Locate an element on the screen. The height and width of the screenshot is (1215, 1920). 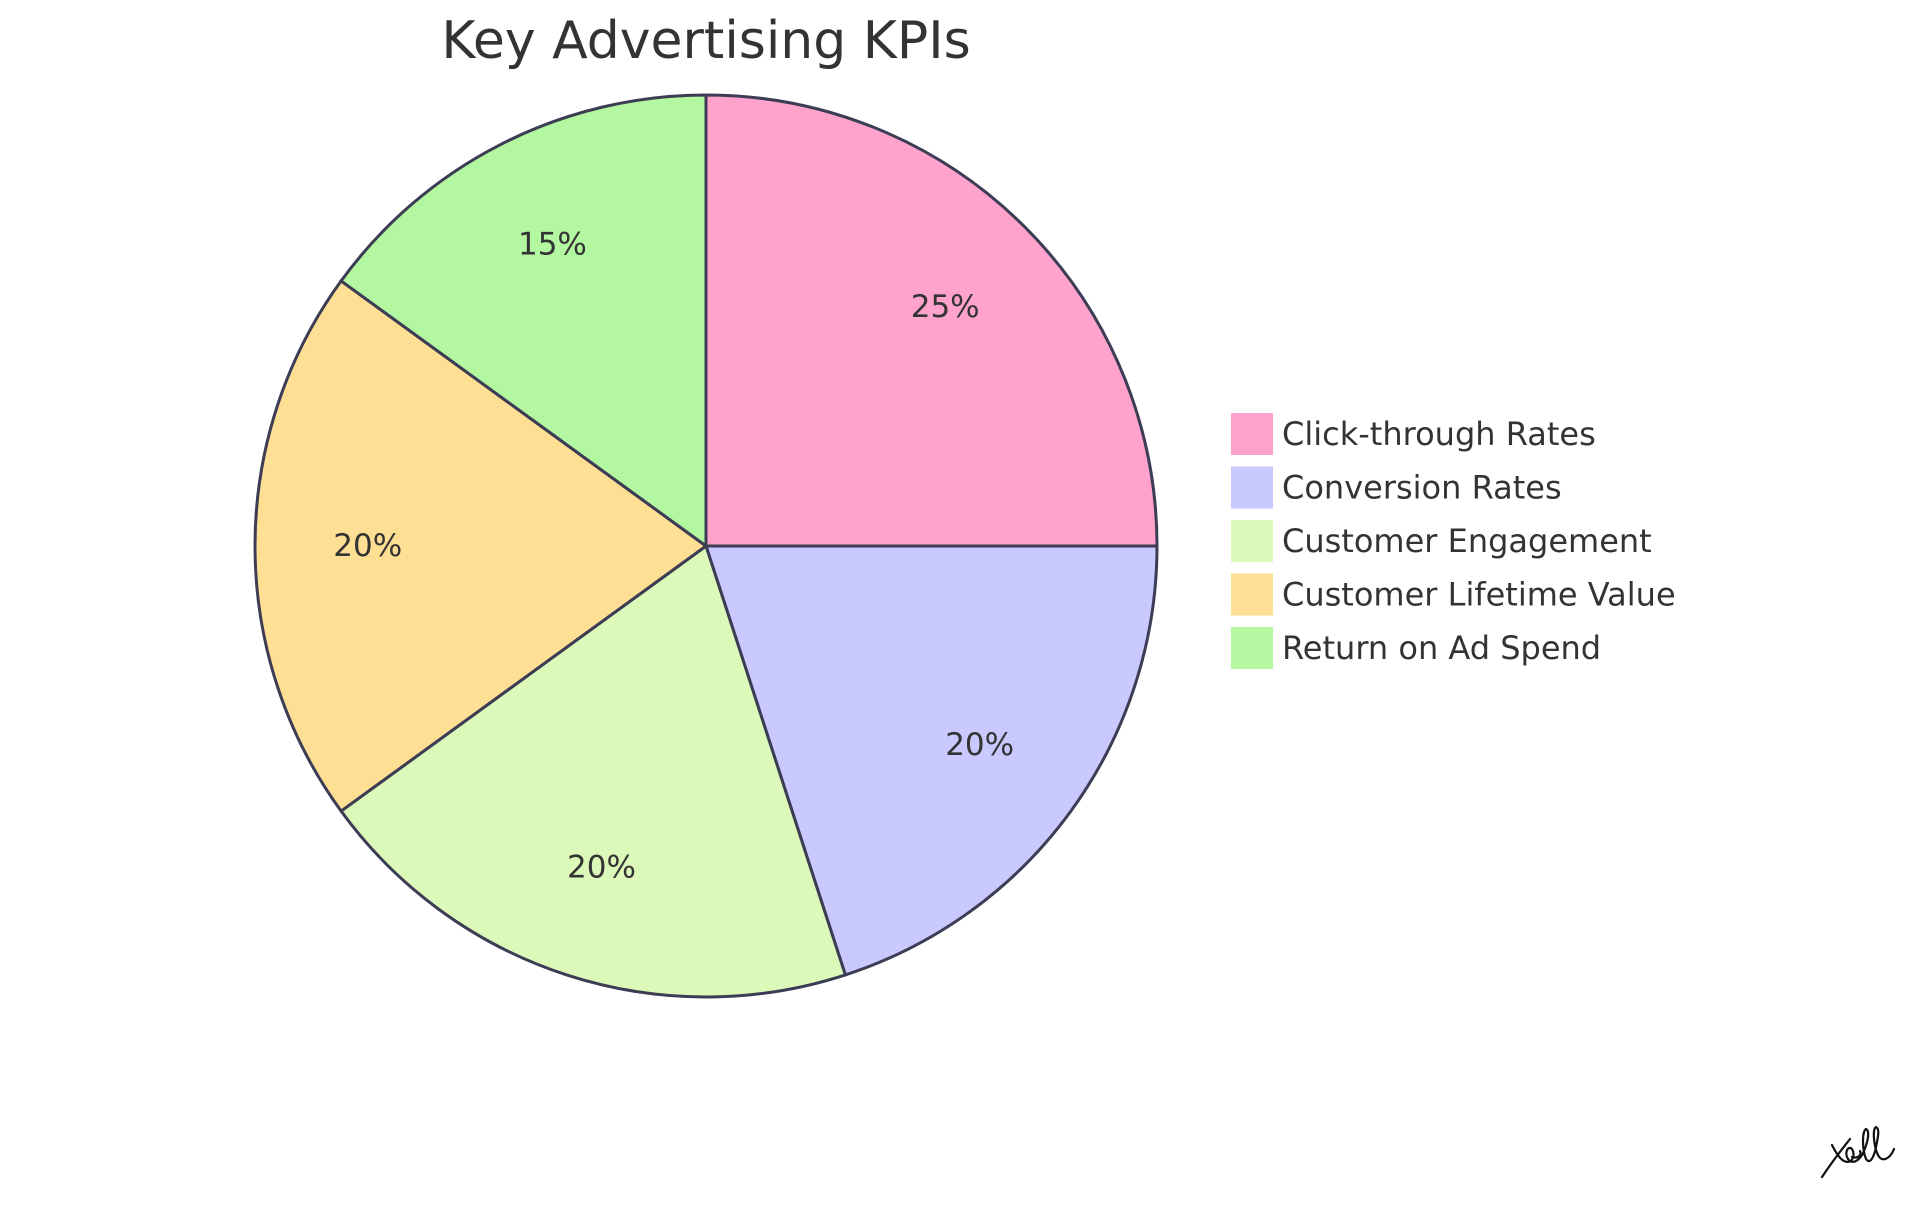
legend-swatch-click-through-rates is located at coordinates (1252, 434).